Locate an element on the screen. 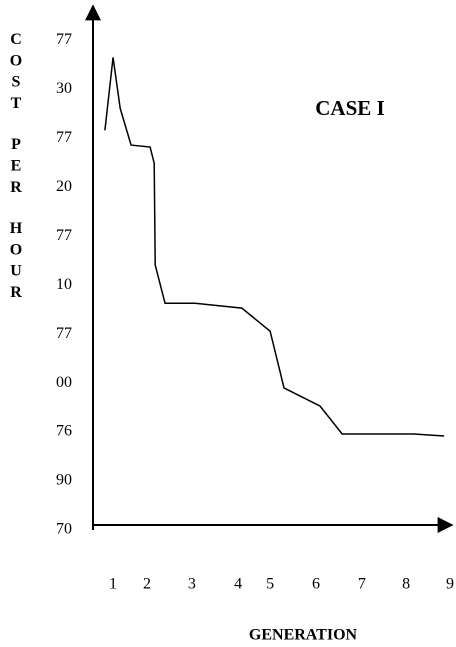 The width and height of the screenshot is (456, 647). x-tick-label: 7 is located at coordinates (362, 584).